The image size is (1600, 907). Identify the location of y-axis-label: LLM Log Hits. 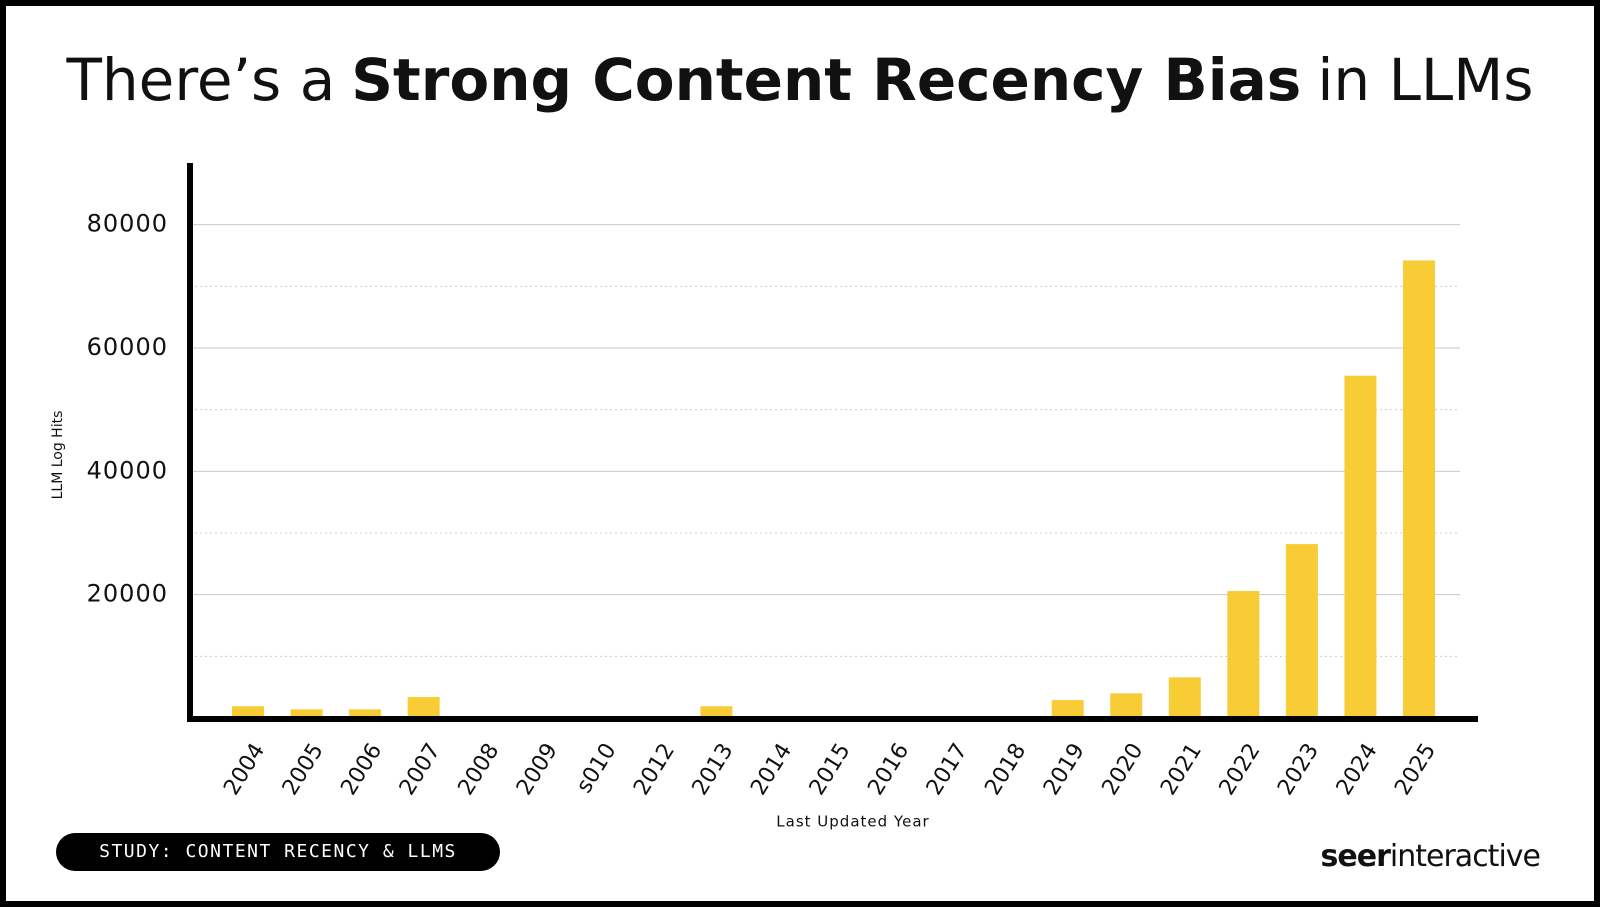
(58, 455).